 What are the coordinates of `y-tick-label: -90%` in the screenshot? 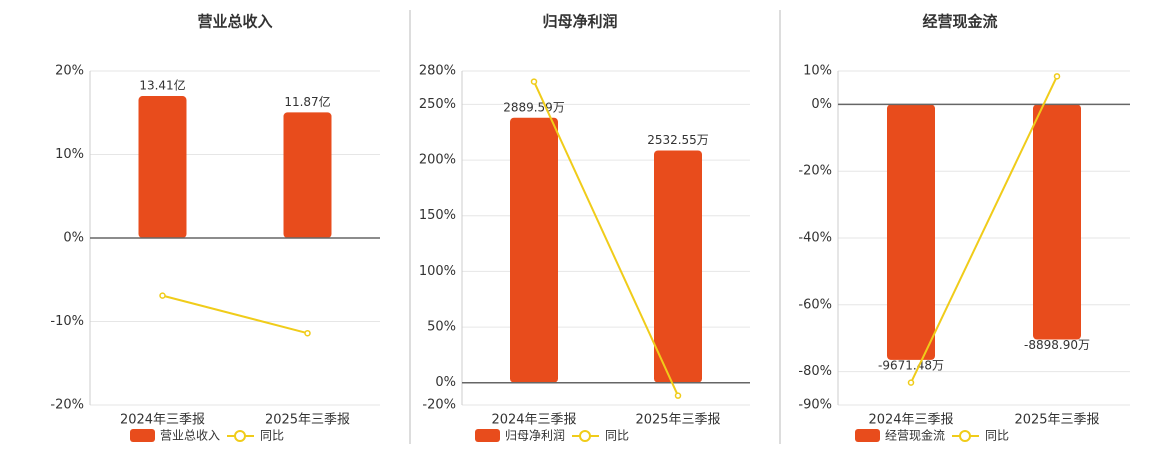 It's located at (815, 405).